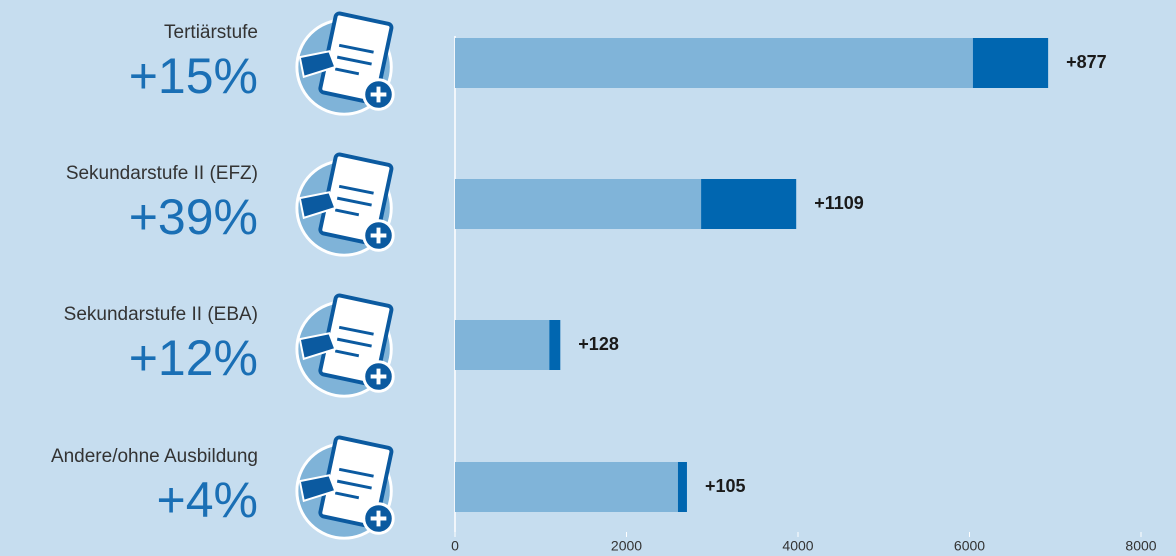  I want to click on x-tick-label: 0, so click(455, 546).